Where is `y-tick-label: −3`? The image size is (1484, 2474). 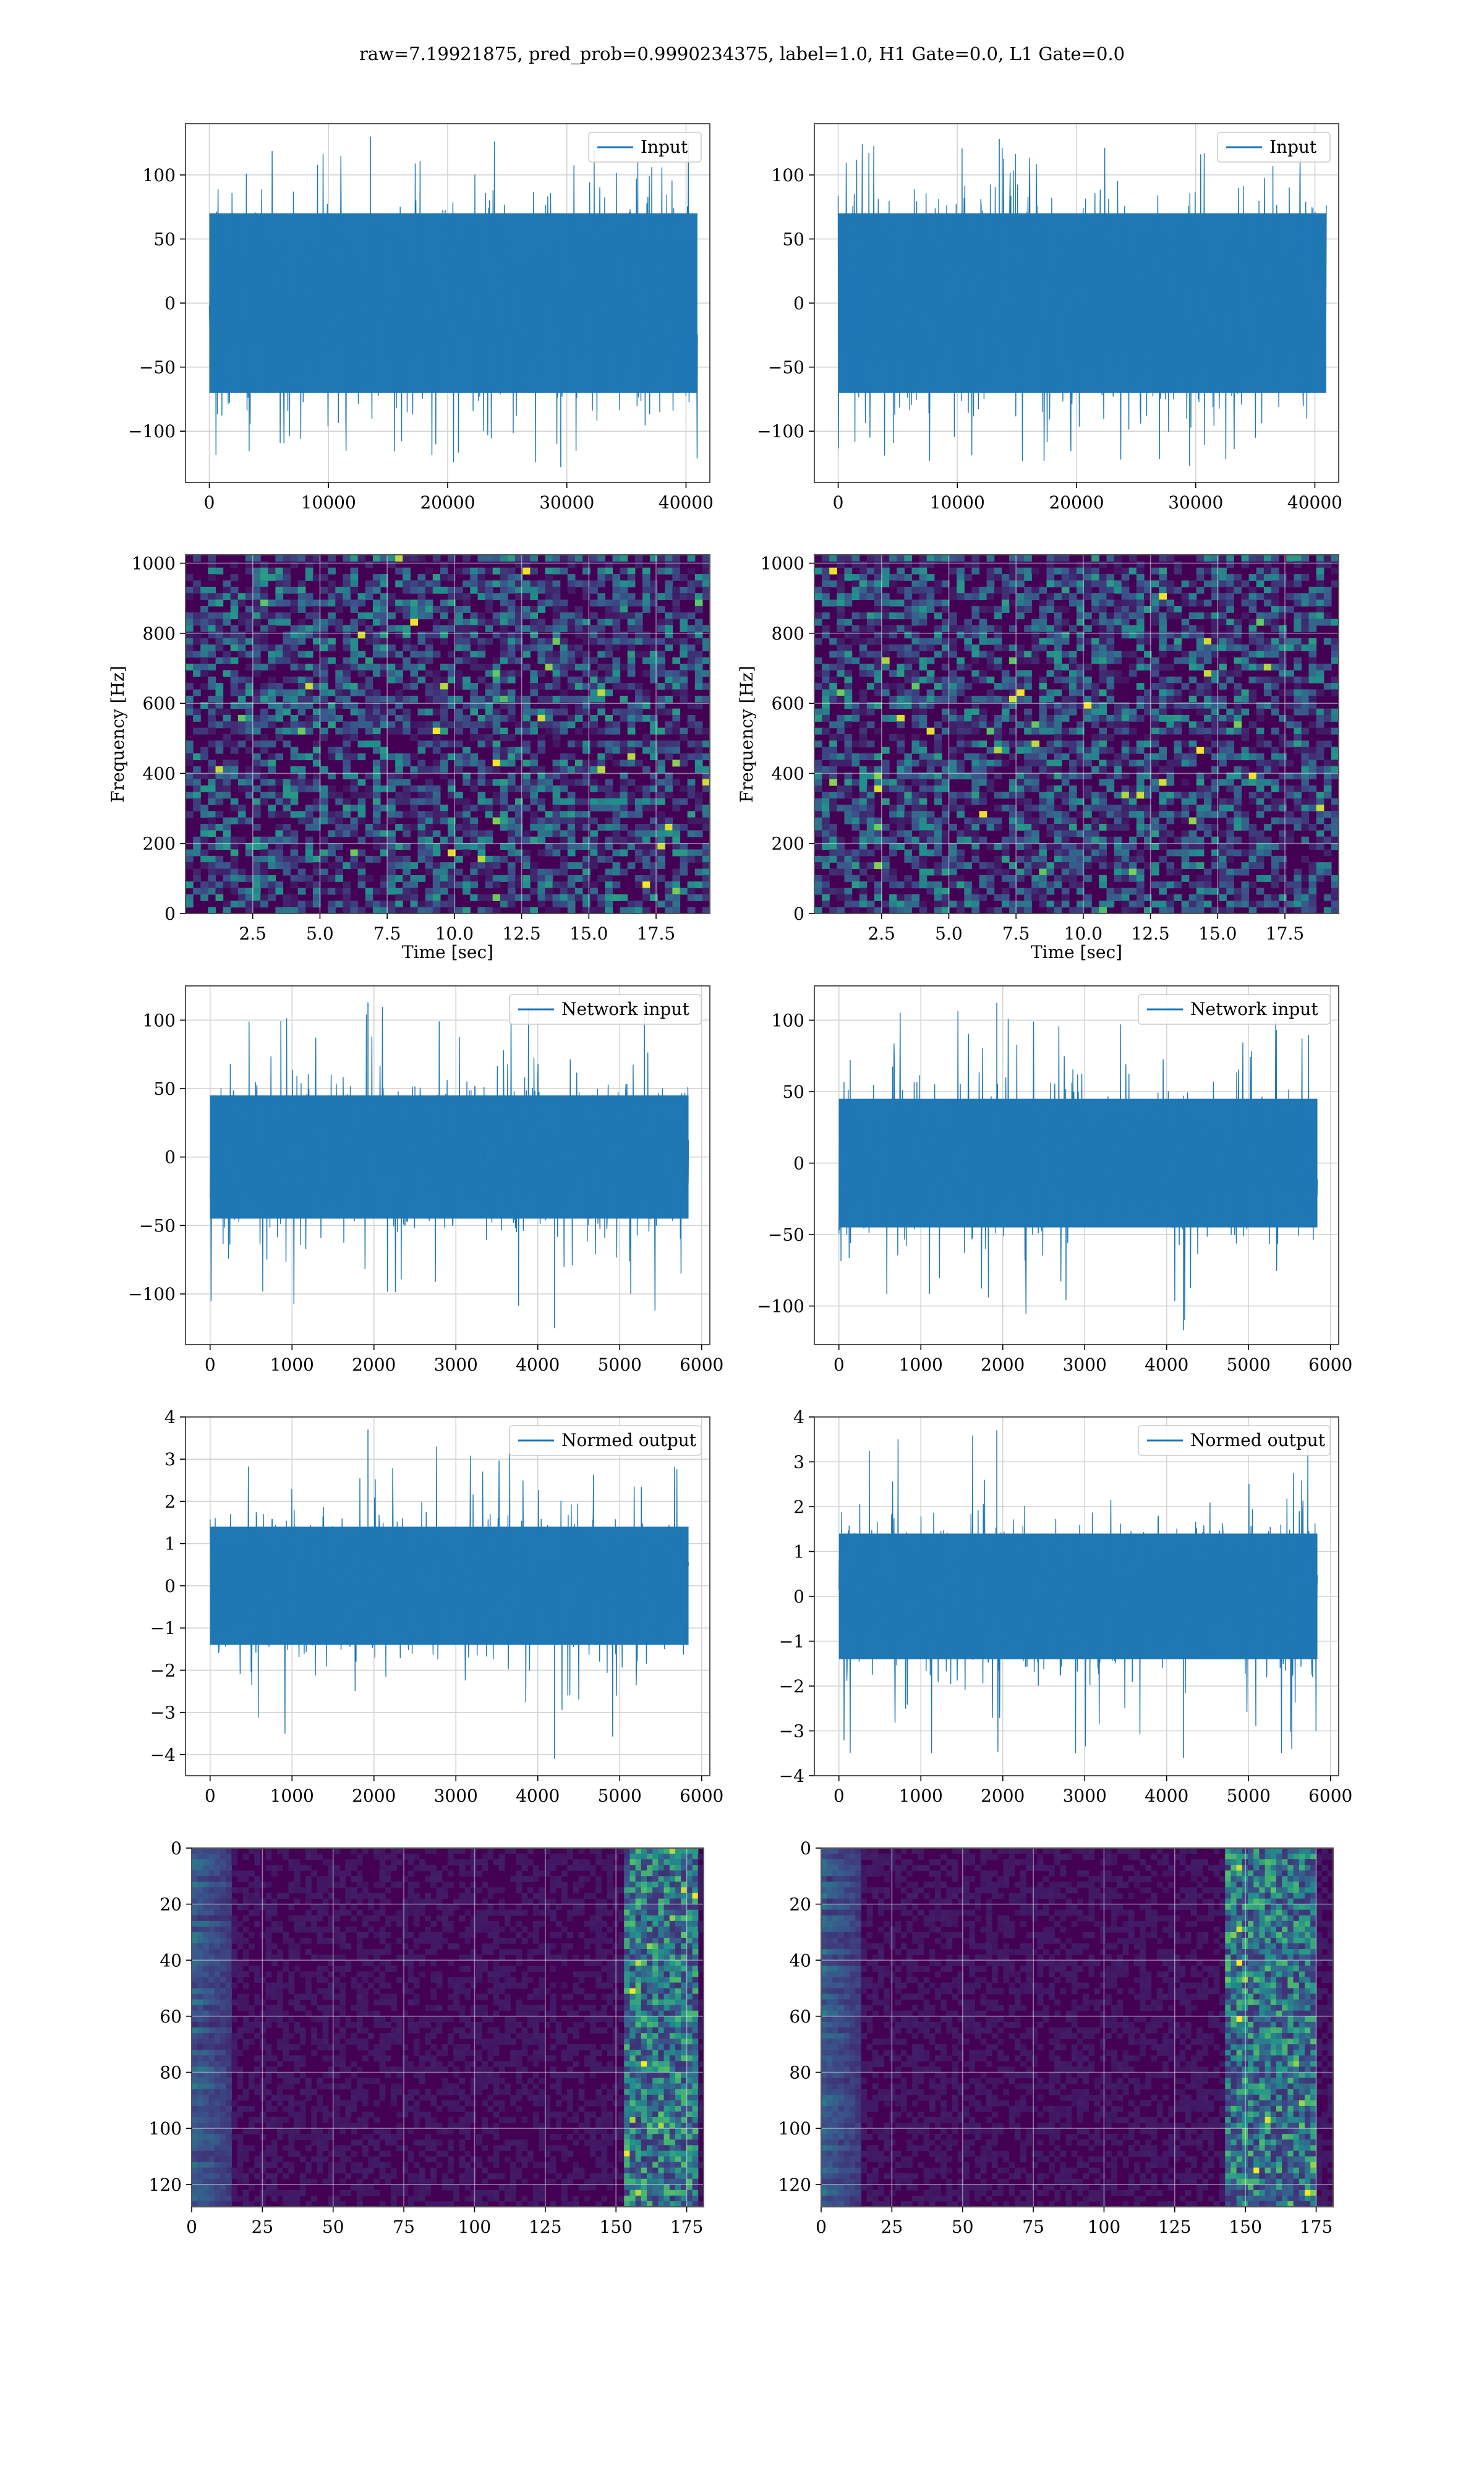 y-tick-label: −3 is located at coordinates (163, 1713).